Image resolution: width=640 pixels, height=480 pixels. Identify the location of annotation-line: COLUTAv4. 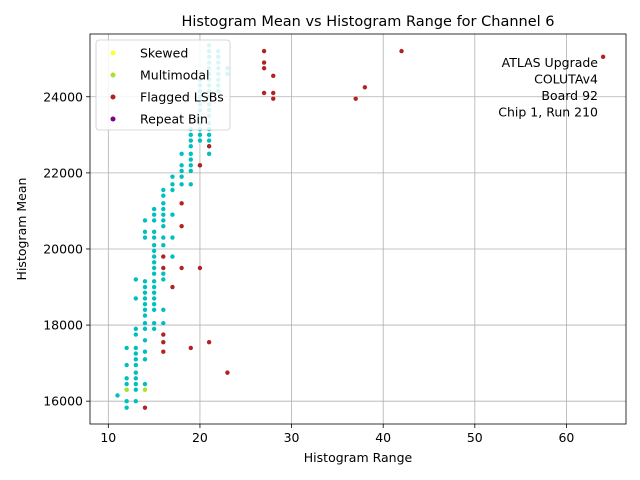
(566, 79).